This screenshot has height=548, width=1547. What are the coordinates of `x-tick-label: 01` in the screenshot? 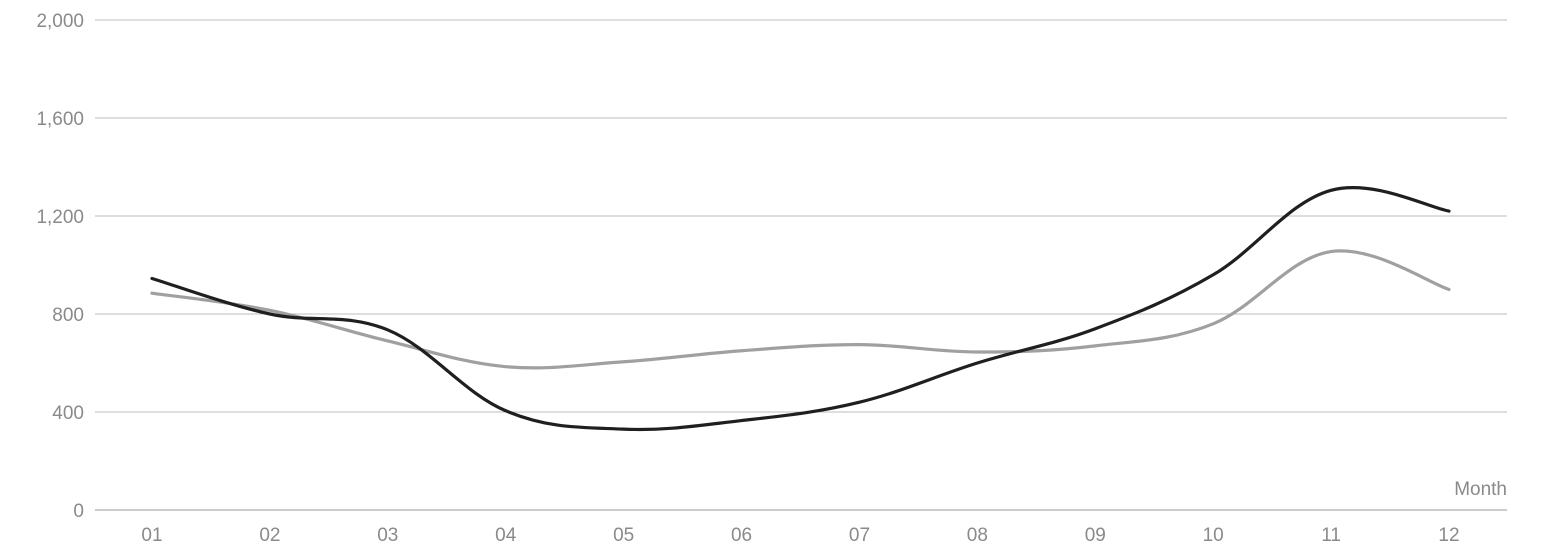 It's located at (151, 535).